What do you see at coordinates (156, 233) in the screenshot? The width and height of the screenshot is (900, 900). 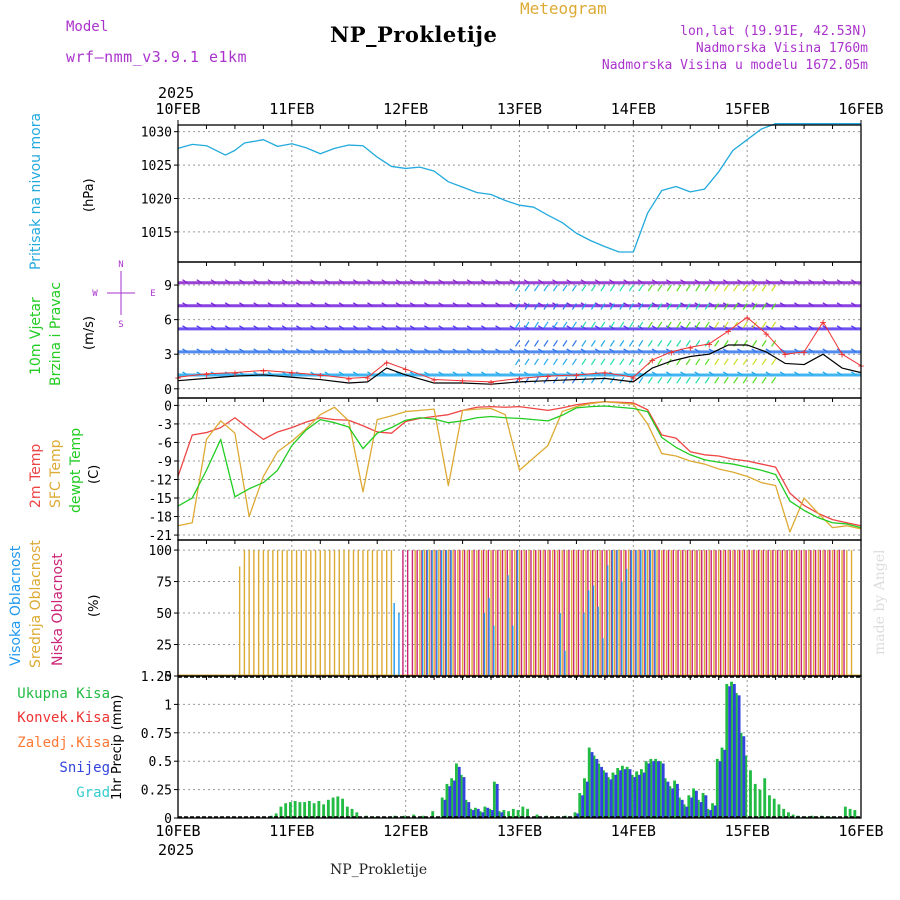 I see `y-tick-label: 1015` at bounding box center [156, 233].